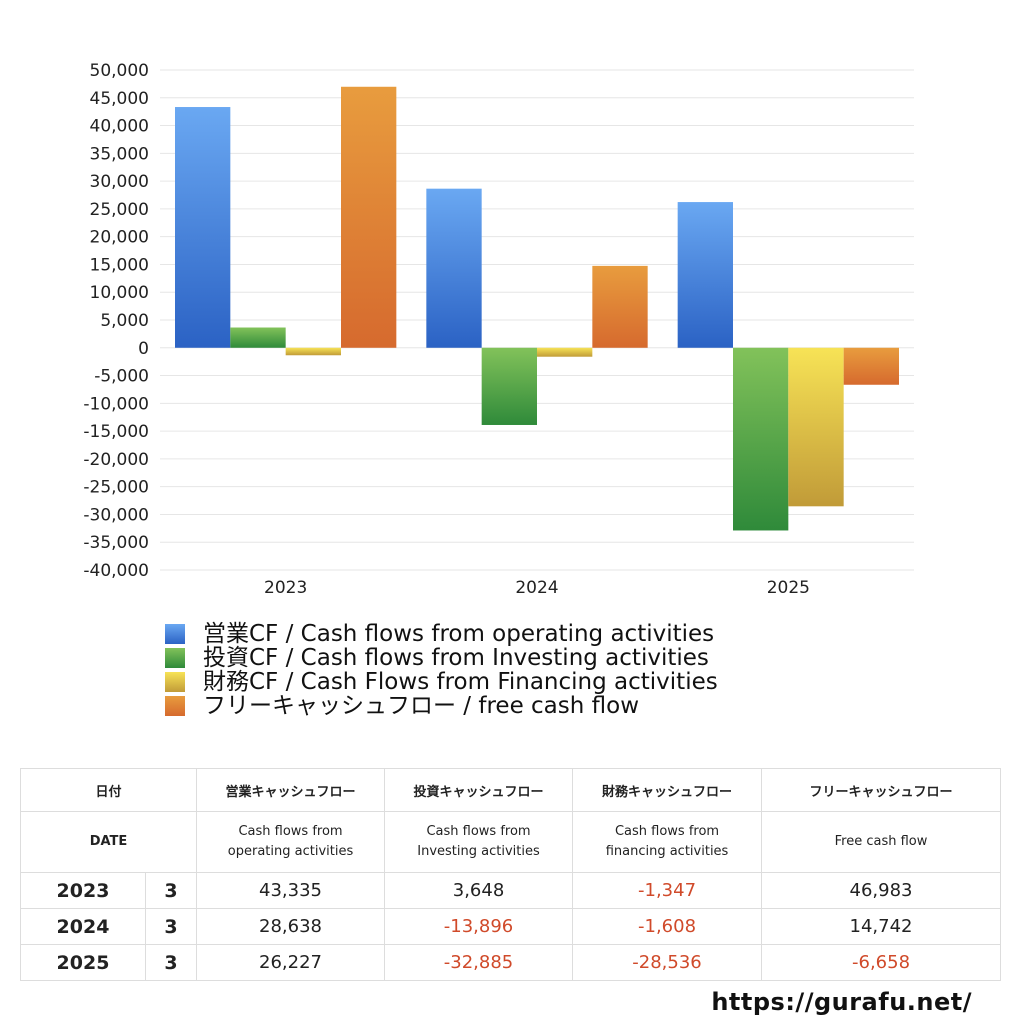 Image resolution: width=1024 pixels, height=1024 pixels. I want to click on row-free: -6,658, so click(881, 962).